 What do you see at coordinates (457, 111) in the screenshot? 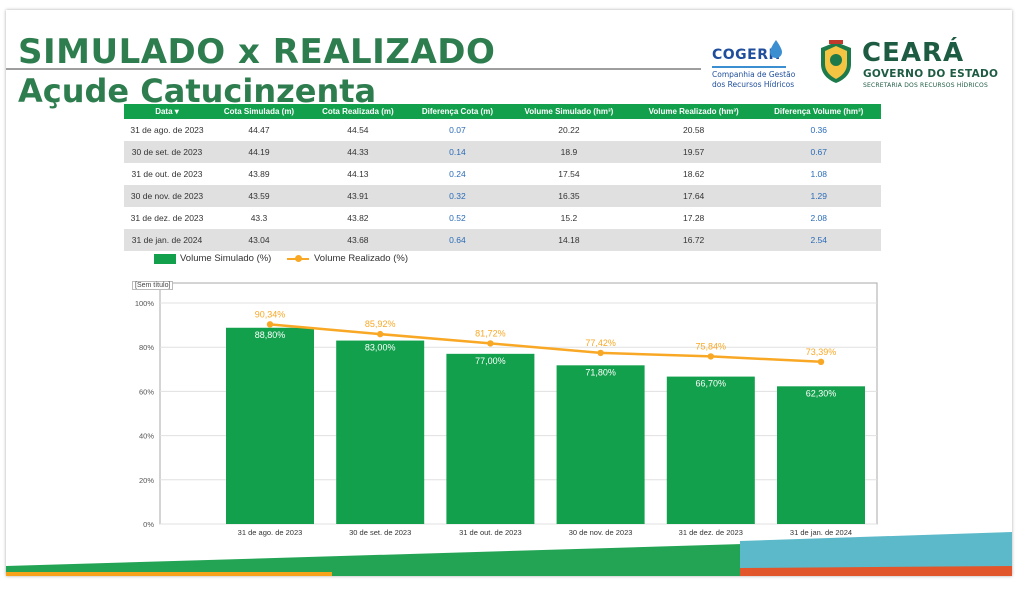
I see `column-header: Diferença Cota (m)` at bounding box center [457, 111].